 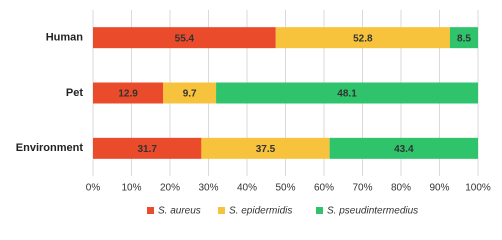 I want to click on category-label: Pet, so click(x=74, y=93).